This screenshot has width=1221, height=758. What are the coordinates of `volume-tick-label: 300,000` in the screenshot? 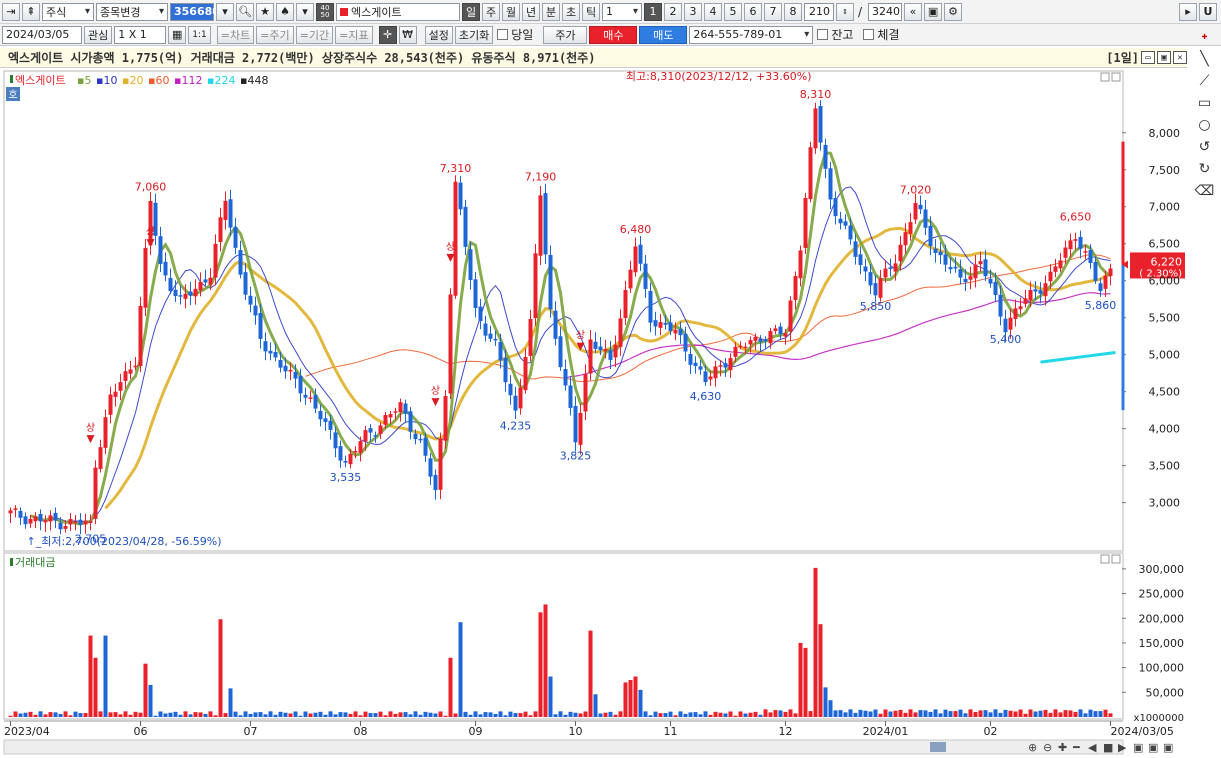 It's located at (1162, 569).